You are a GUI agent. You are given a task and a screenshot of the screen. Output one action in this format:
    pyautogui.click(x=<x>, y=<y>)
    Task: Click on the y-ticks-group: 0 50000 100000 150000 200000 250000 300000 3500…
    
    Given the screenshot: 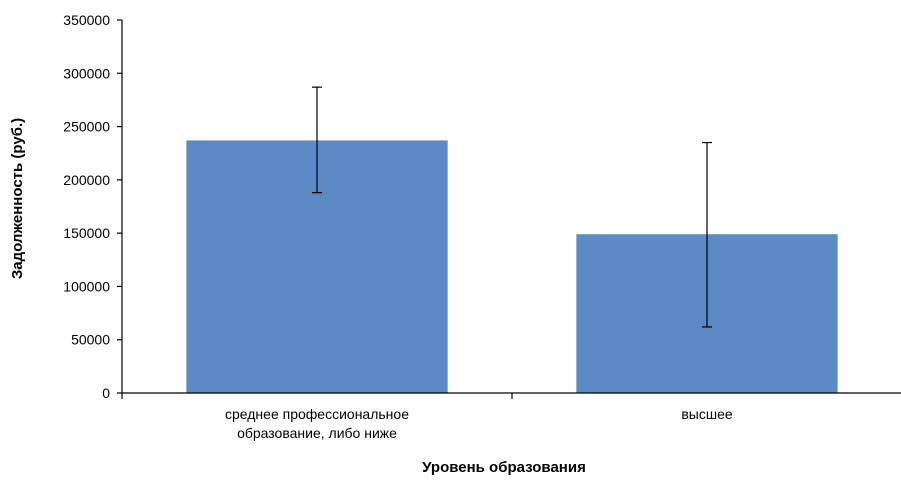 What is the action you would take?
    pyautogui.click(x=92, y=206)
    